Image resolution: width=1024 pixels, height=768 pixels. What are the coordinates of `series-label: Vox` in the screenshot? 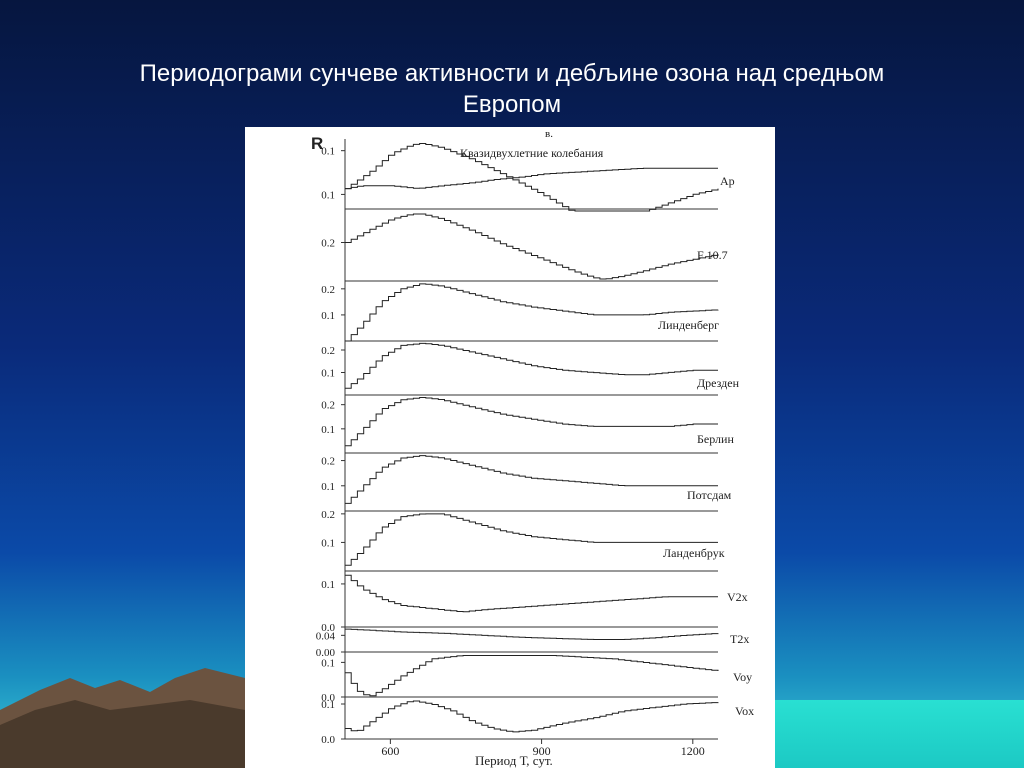 It's located at (744, 711).